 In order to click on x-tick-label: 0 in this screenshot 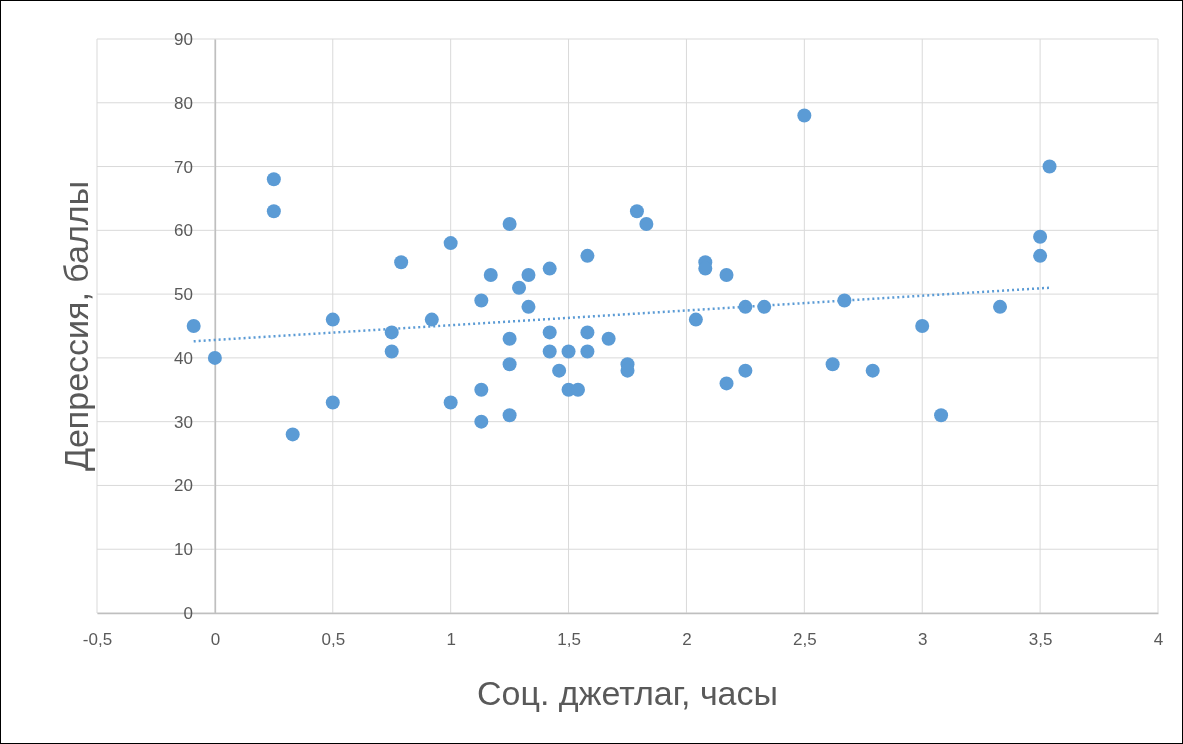, I will do `click(215, 640)`.